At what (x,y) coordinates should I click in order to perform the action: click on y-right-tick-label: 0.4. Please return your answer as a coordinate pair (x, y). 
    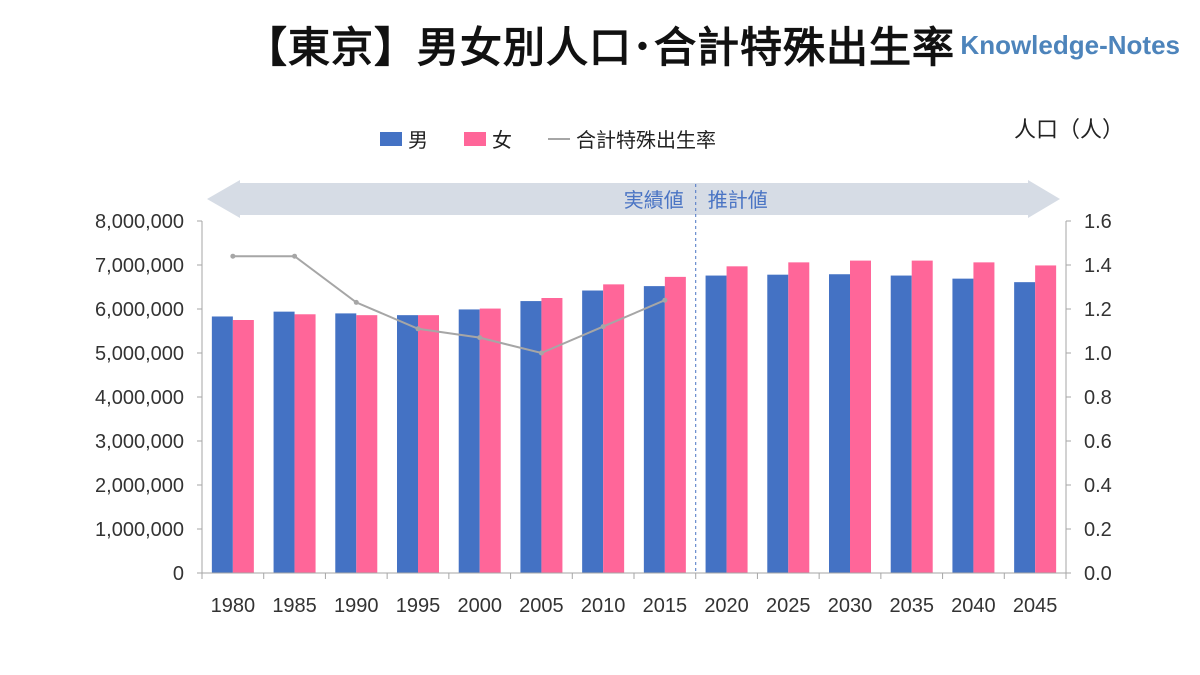
    Looking at the image, I should click on (1098, 486).